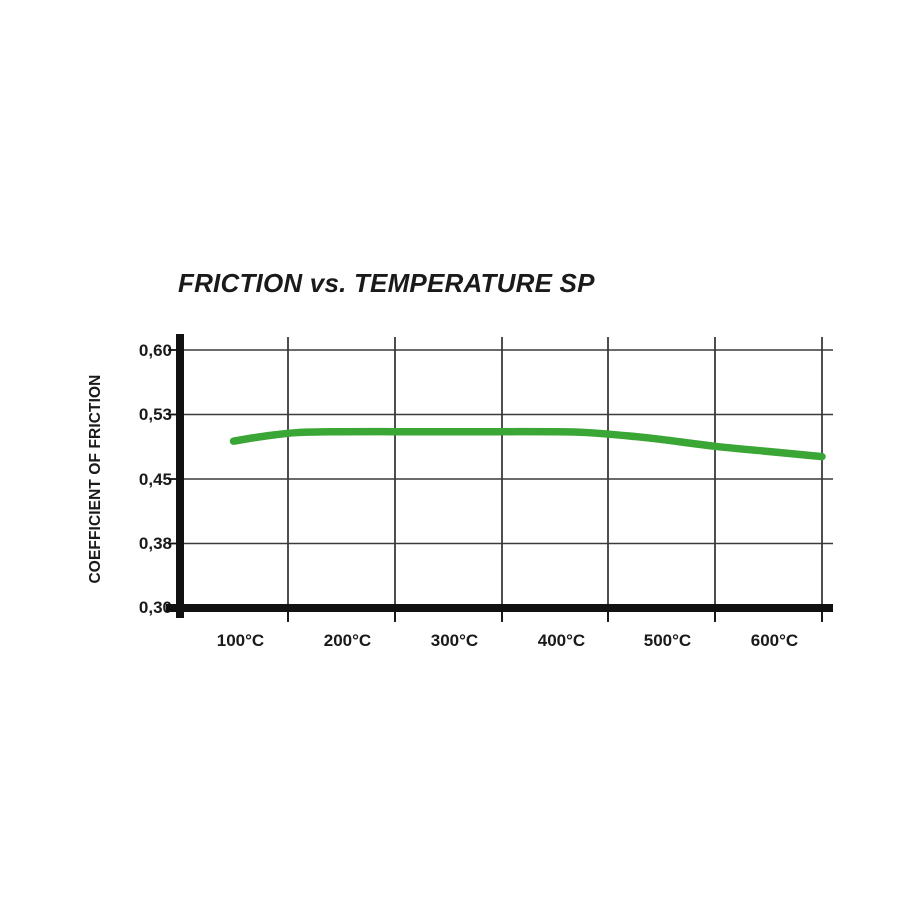 The height and width of the screenshot is (900, 900). Describe the element at coordinates (527, 444) in the screenshot. I see `series-line-sp` at that location.